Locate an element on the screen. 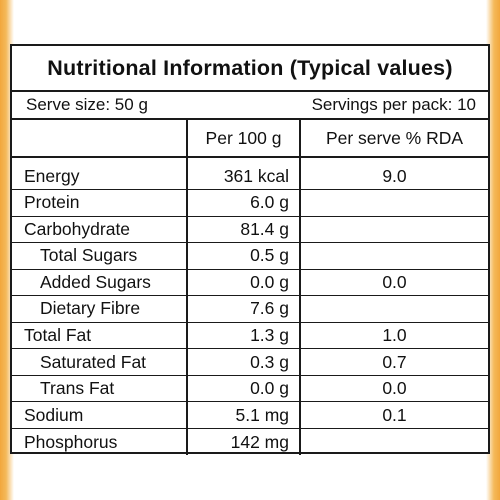  nutrient-name: Protein is located at coordinates (100, 203).